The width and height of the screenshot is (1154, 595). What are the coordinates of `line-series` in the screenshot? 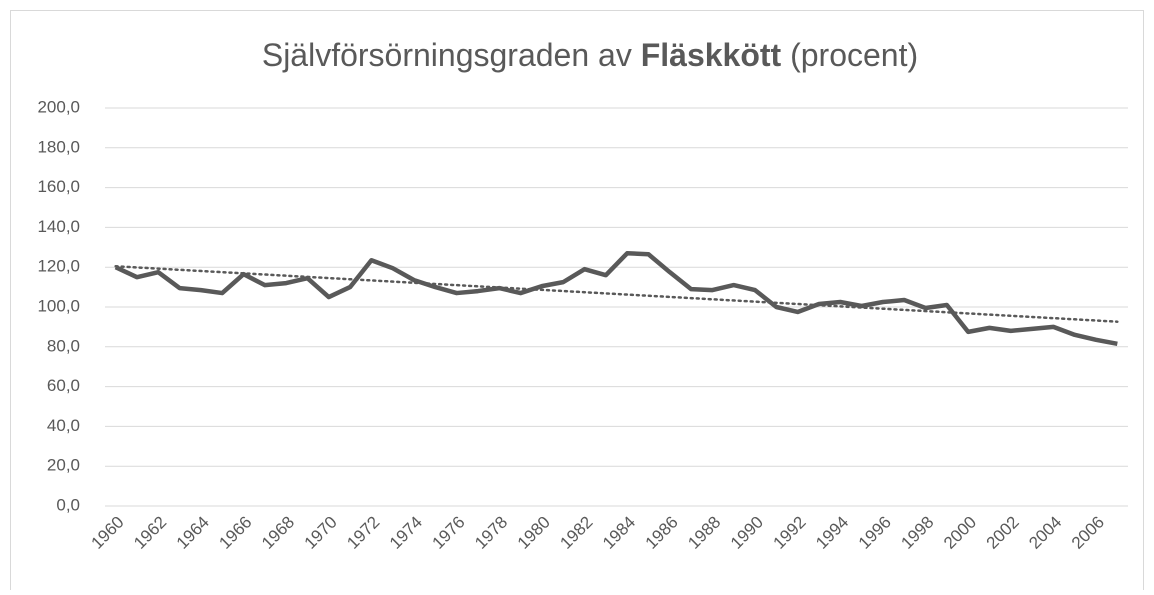 It's located at (616, 299).